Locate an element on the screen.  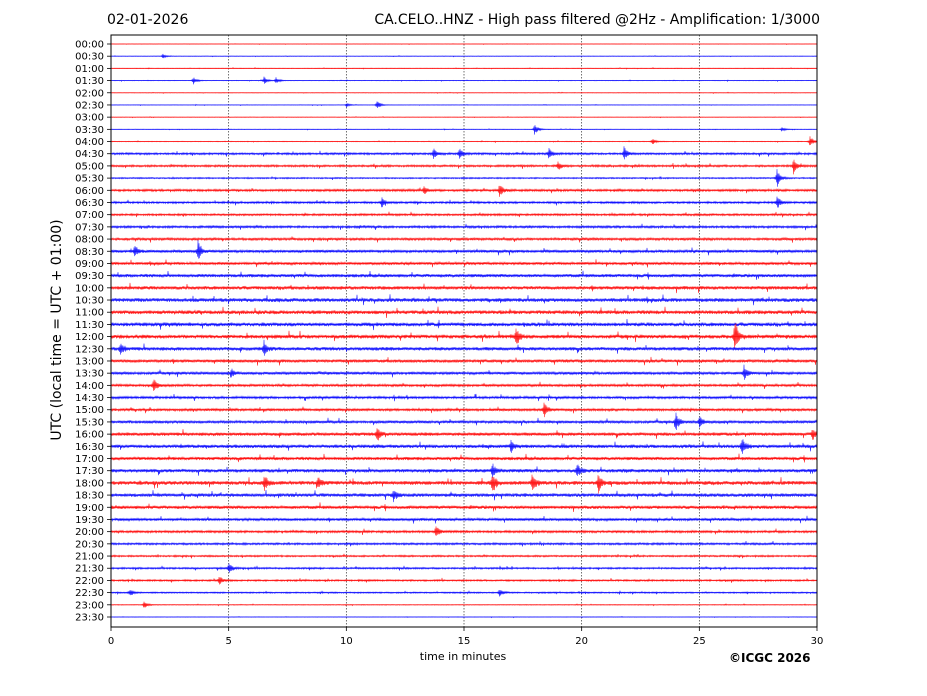
y-tick-label: 07:30 is located at coordinates (89, 227).